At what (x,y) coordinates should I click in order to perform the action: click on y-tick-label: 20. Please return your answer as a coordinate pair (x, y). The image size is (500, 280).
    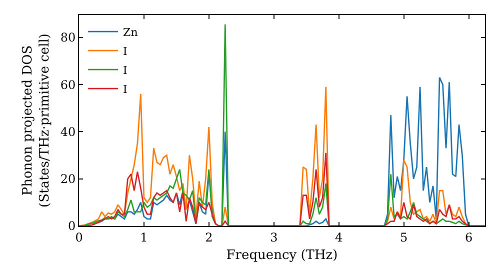
    Looking at the image, I should click on (68, 179).